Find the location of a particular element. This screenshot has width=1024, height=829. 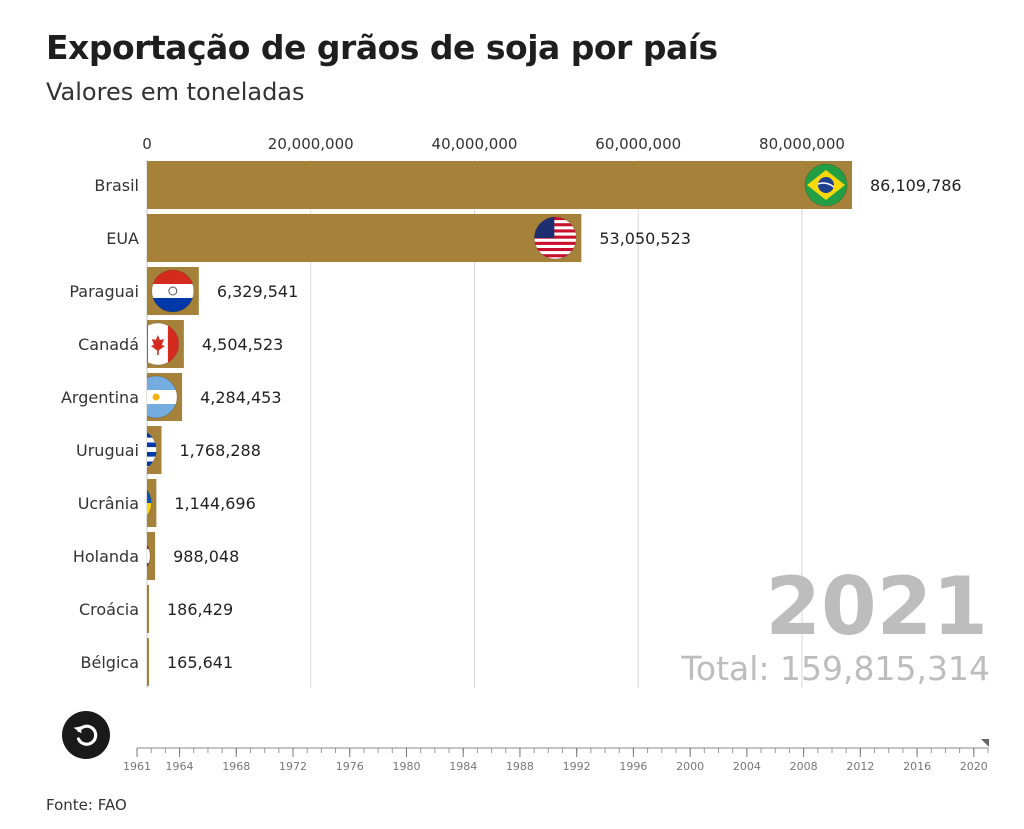

timeline-label: 1996 is located at coordinates (633, 766).